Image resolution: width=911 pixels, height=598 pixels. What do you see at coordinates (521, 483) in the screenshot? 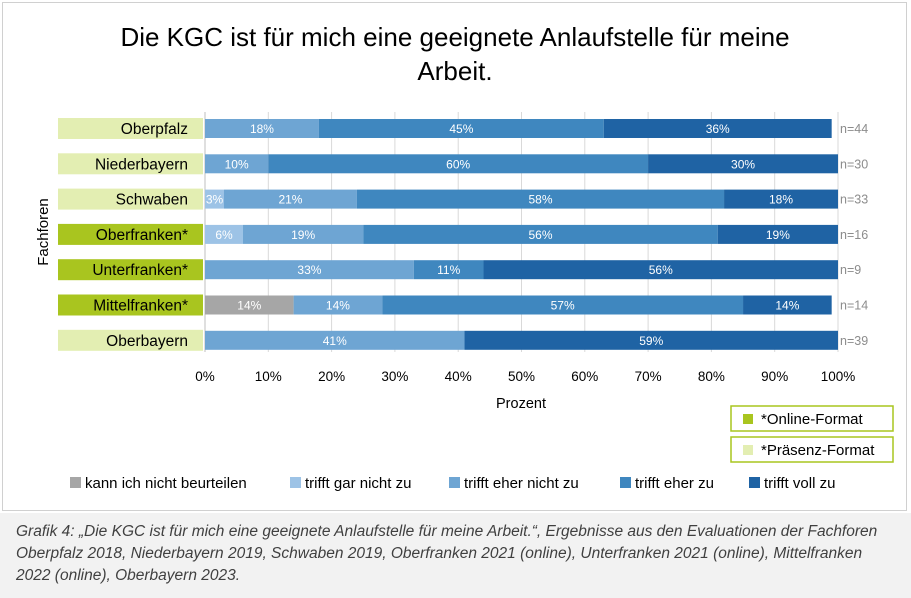
I see `series-legend-label: trifft eher nicht zu` at bounding box center [521, 483].